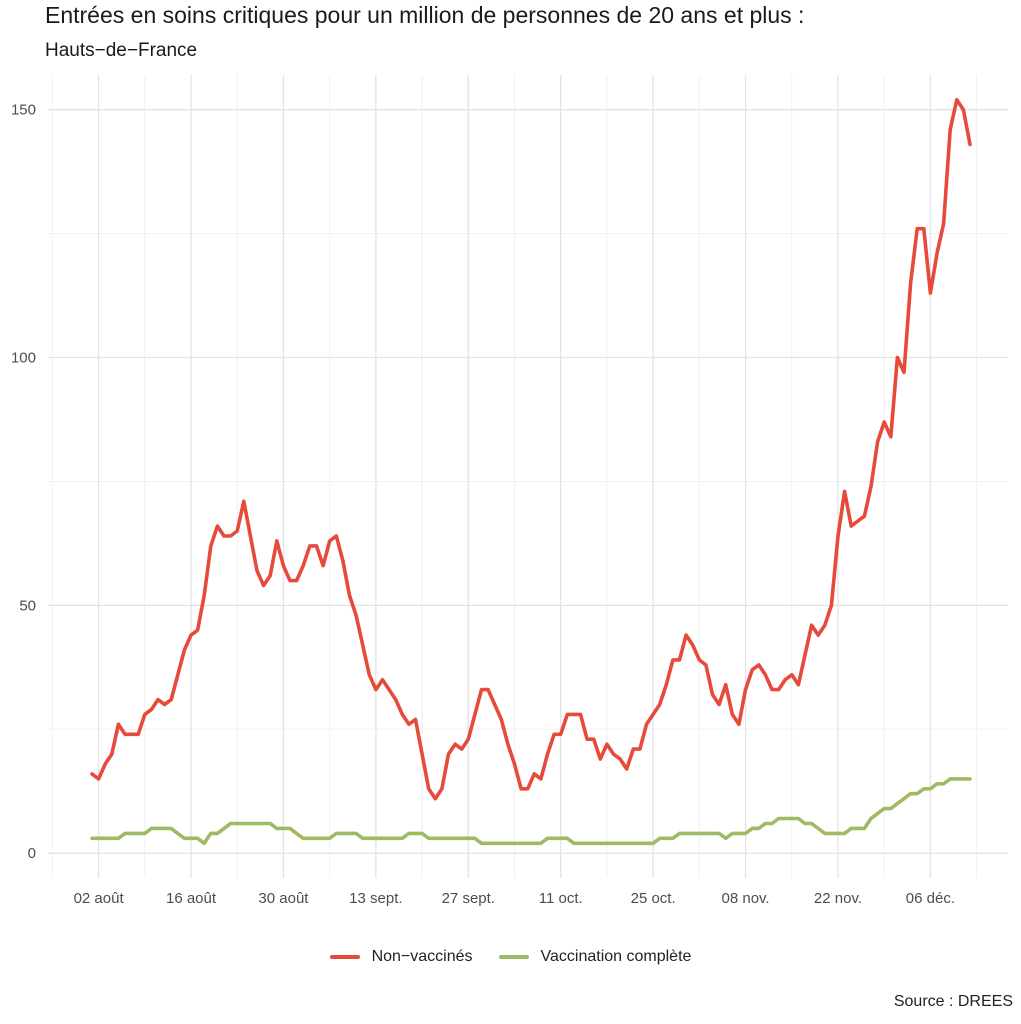 Image resolution: width=1021 pixels, height=1024 pixels. I want to click on legend-item-vaccination-complete: Vaccination complète, so click(595, 957).